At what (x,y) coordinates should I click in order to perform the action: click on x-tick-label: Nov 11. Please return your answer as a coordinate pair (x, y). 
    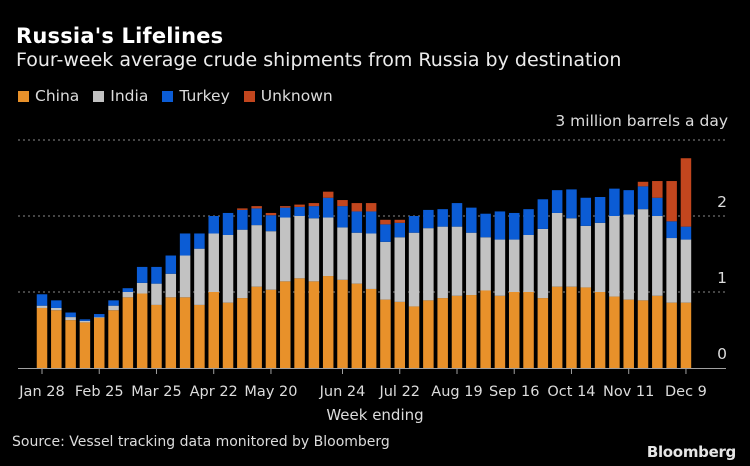
    Looking at the image, I should click on (628, 392).